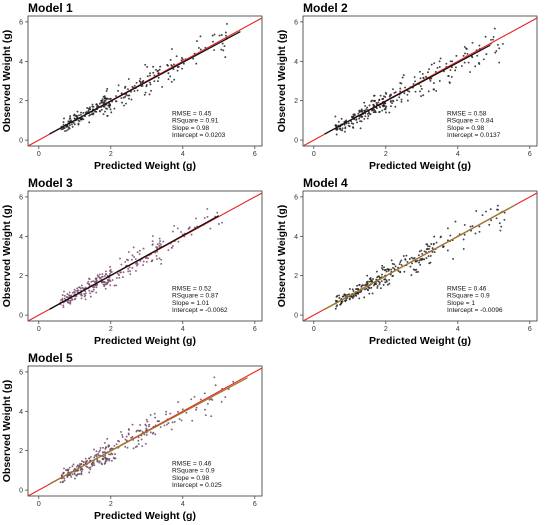 This screenshot has height=525, width=550. What do you see at coordinates (148, 431) in the screenshot?
I see `fit-line` at bounding box center [148, 431].